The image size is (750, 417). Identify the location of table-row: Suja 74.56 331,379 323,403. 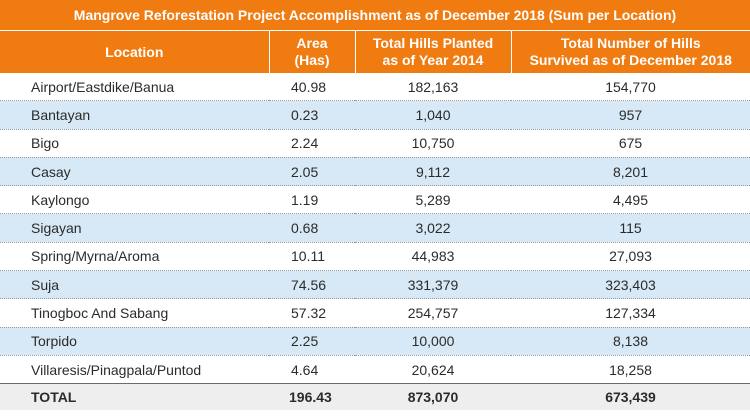
(375, 285).